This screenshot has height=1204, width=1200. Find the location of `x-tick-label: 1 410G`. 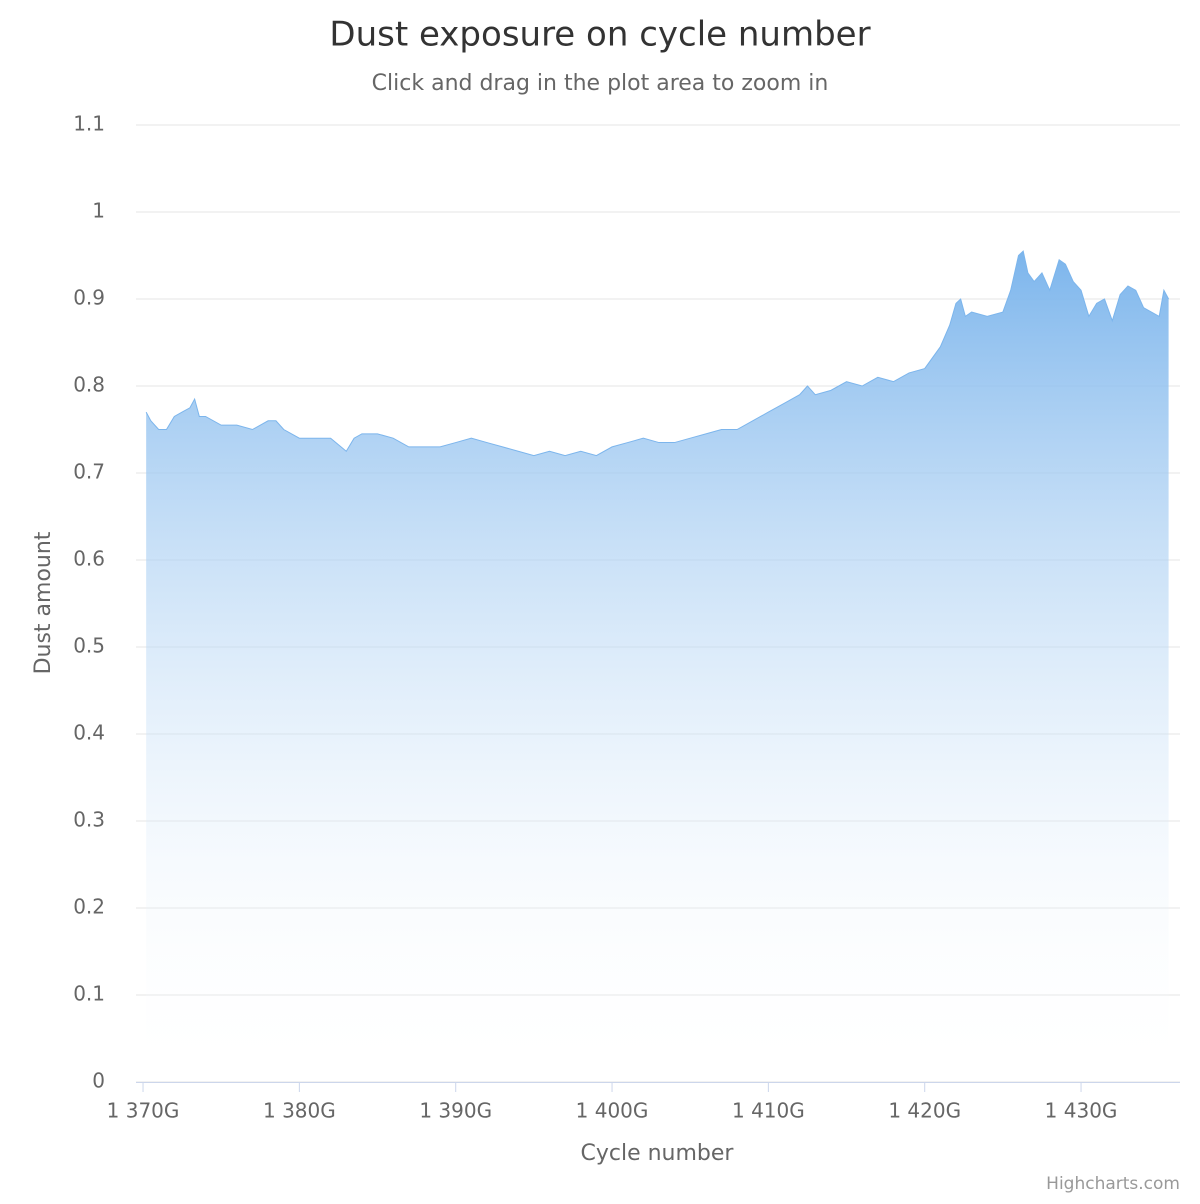

x-tick-label: 1 410G is located at coordinates (768, 1111).